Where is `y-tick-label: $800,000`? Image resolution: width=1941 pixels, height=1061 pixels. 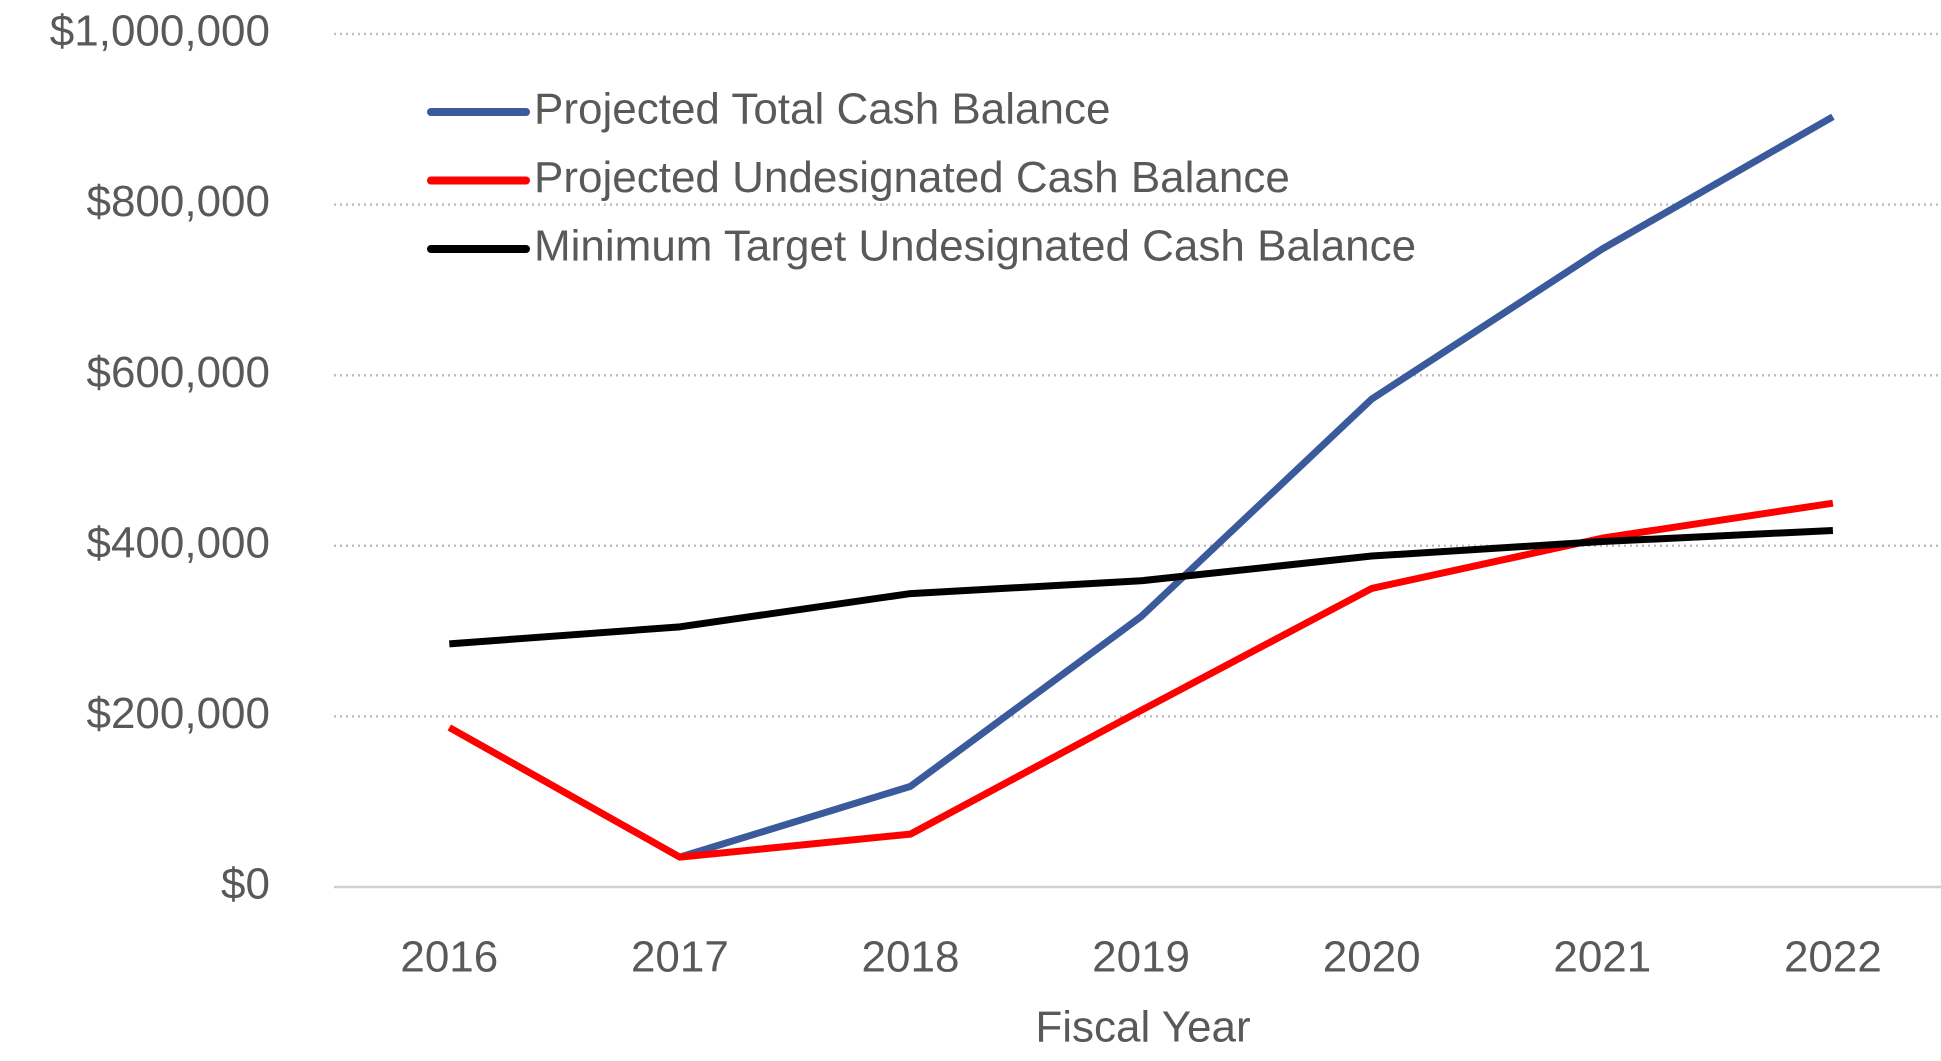 y-tick-label: $800,000 is located at coordinates (178, 201).